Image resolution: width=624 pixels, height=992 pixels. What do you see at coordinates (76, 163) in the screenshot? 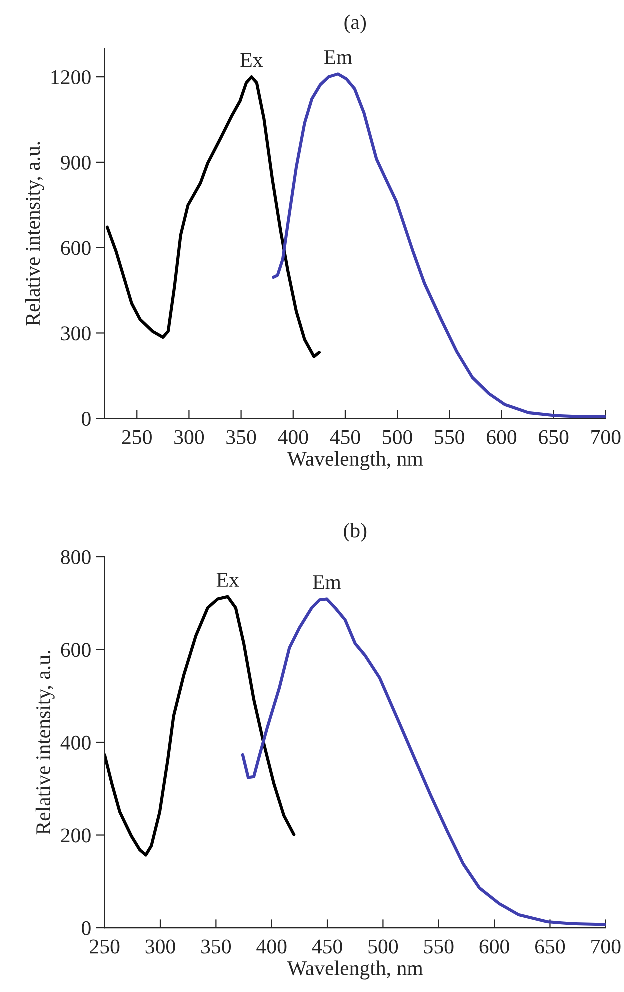
I see `y-tick-label: 900` at bounding box center [76, 163].